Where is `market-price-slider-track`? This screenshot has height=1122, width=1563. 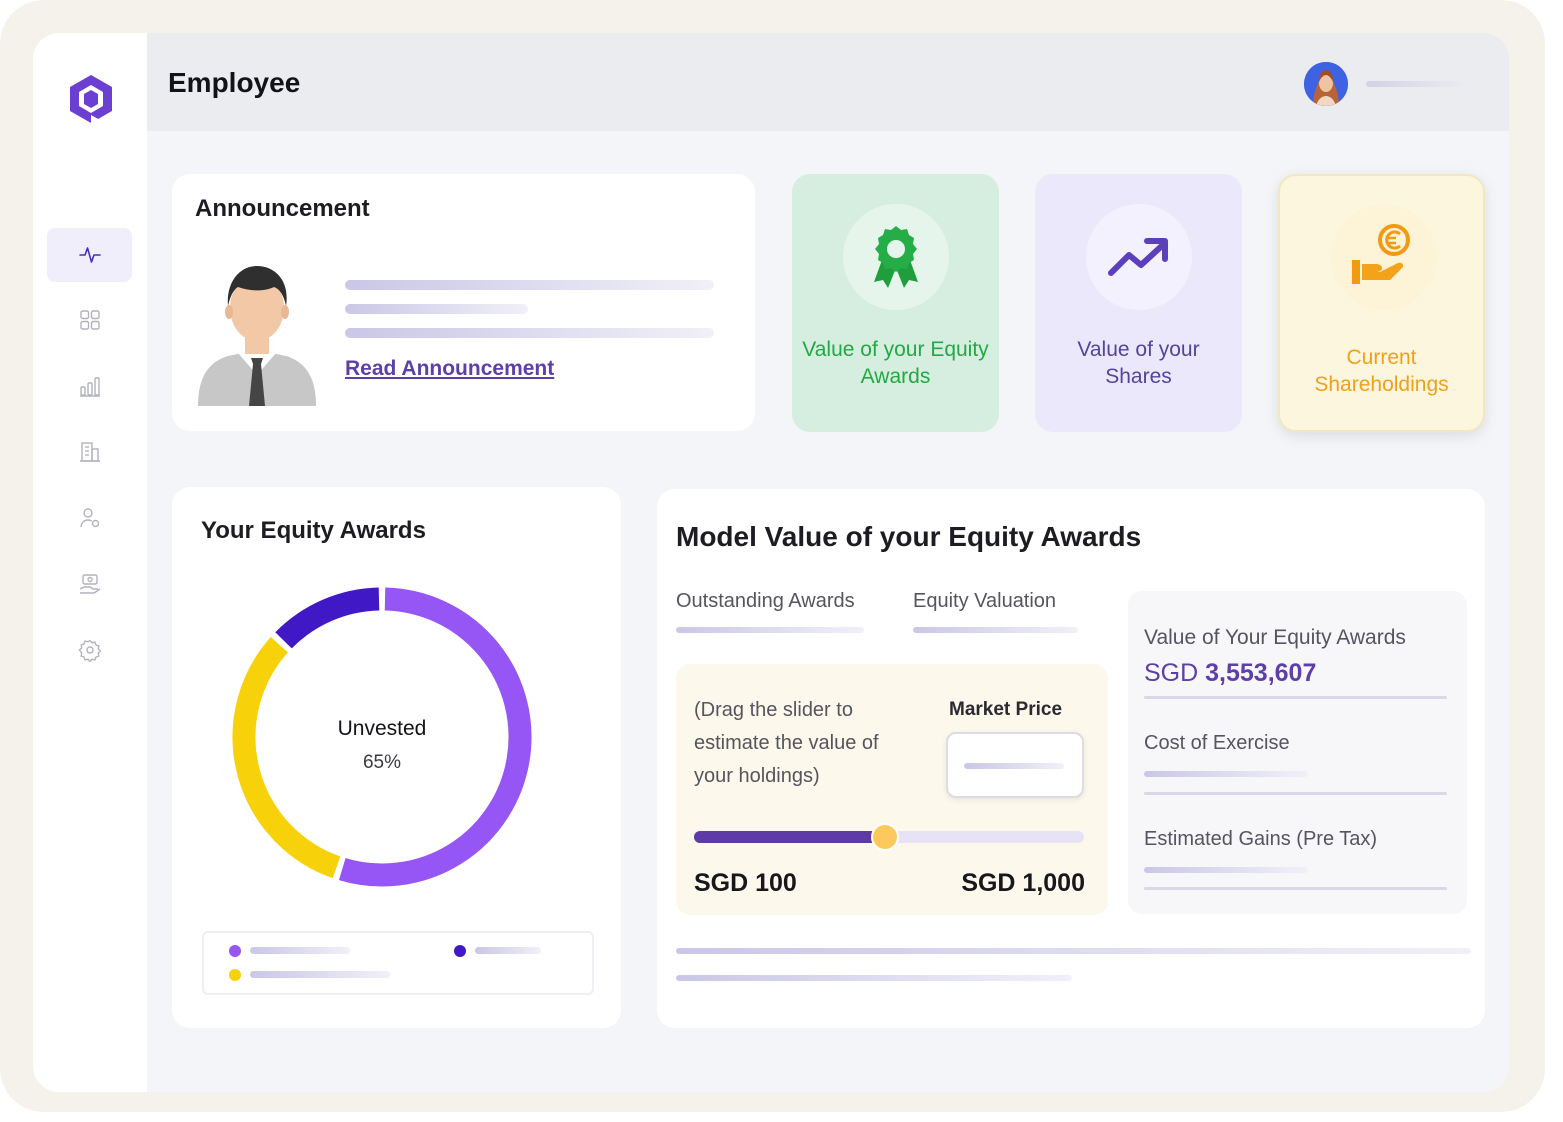
market-price-slider-track is located at coordinates (889, 837).